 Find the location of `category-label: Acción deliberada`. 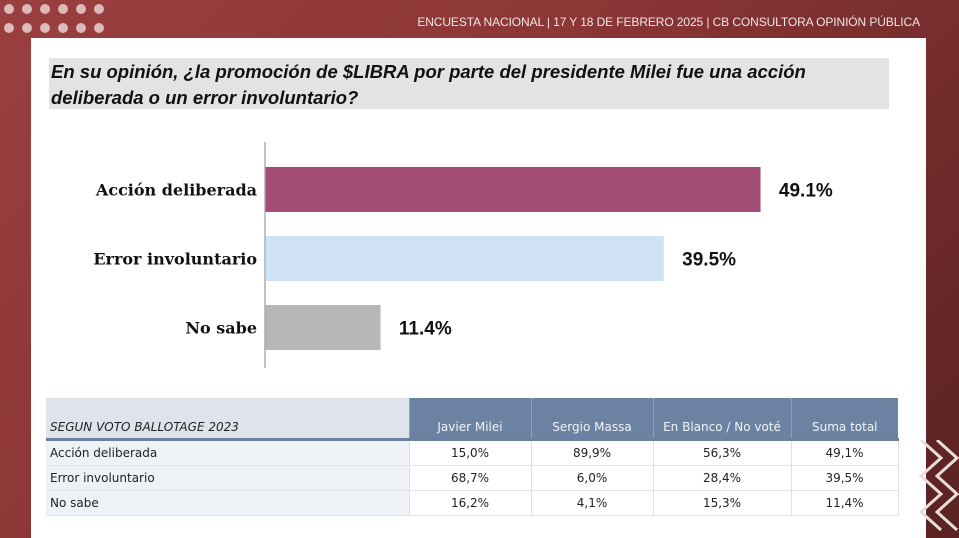

category-label: Acción deliberada is located at coordinates (176, 190).